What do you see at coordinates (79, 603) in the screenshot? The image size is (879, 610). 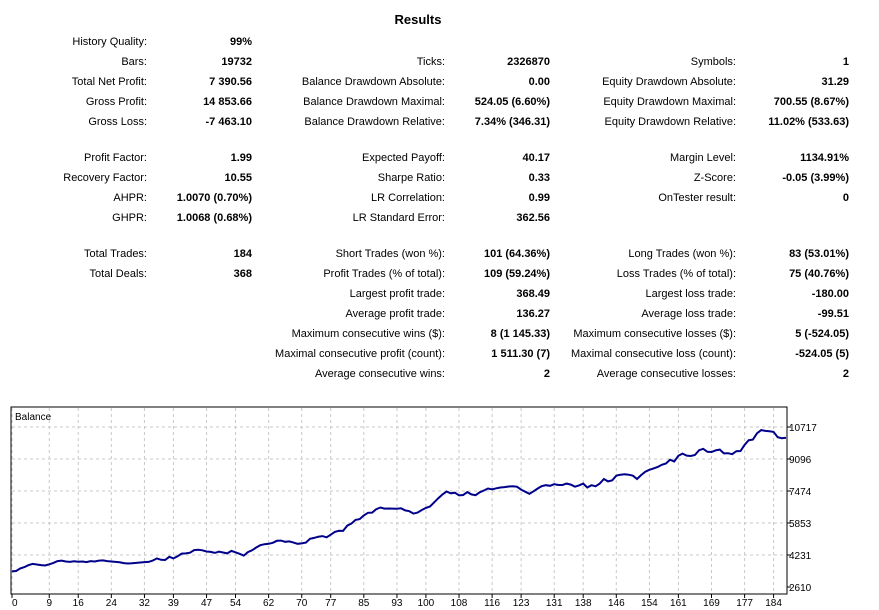 I see `x-tick-label: 16` at bounding box center [79, 603].